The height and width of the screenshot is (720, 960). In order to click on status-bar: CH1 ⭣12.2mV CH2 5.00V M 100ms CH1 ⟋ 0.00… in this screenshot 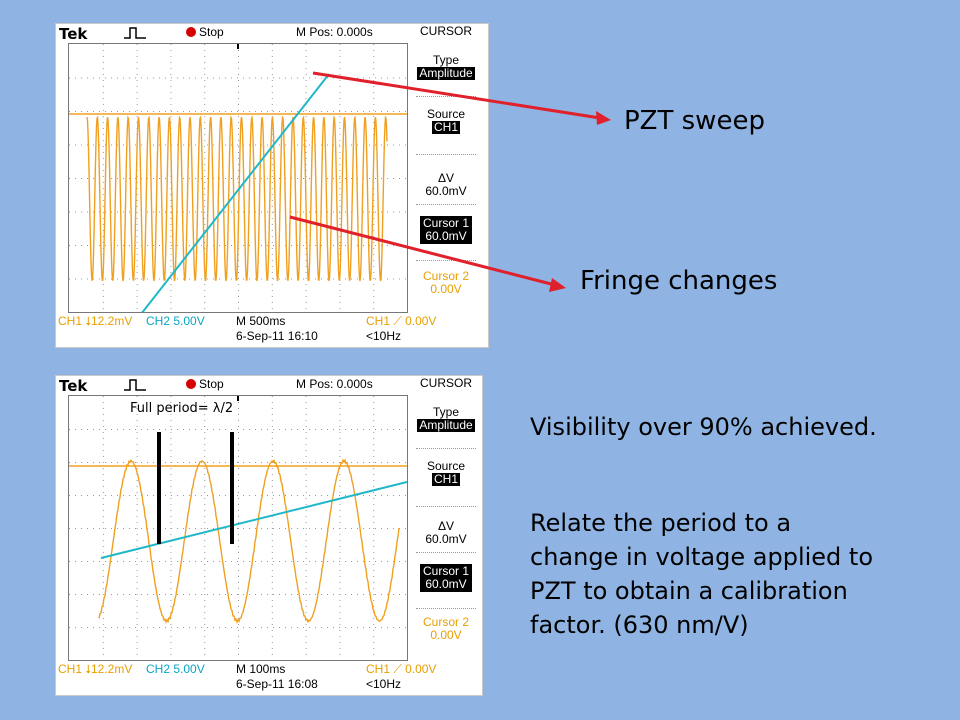, I will do `click(269, 678)`.